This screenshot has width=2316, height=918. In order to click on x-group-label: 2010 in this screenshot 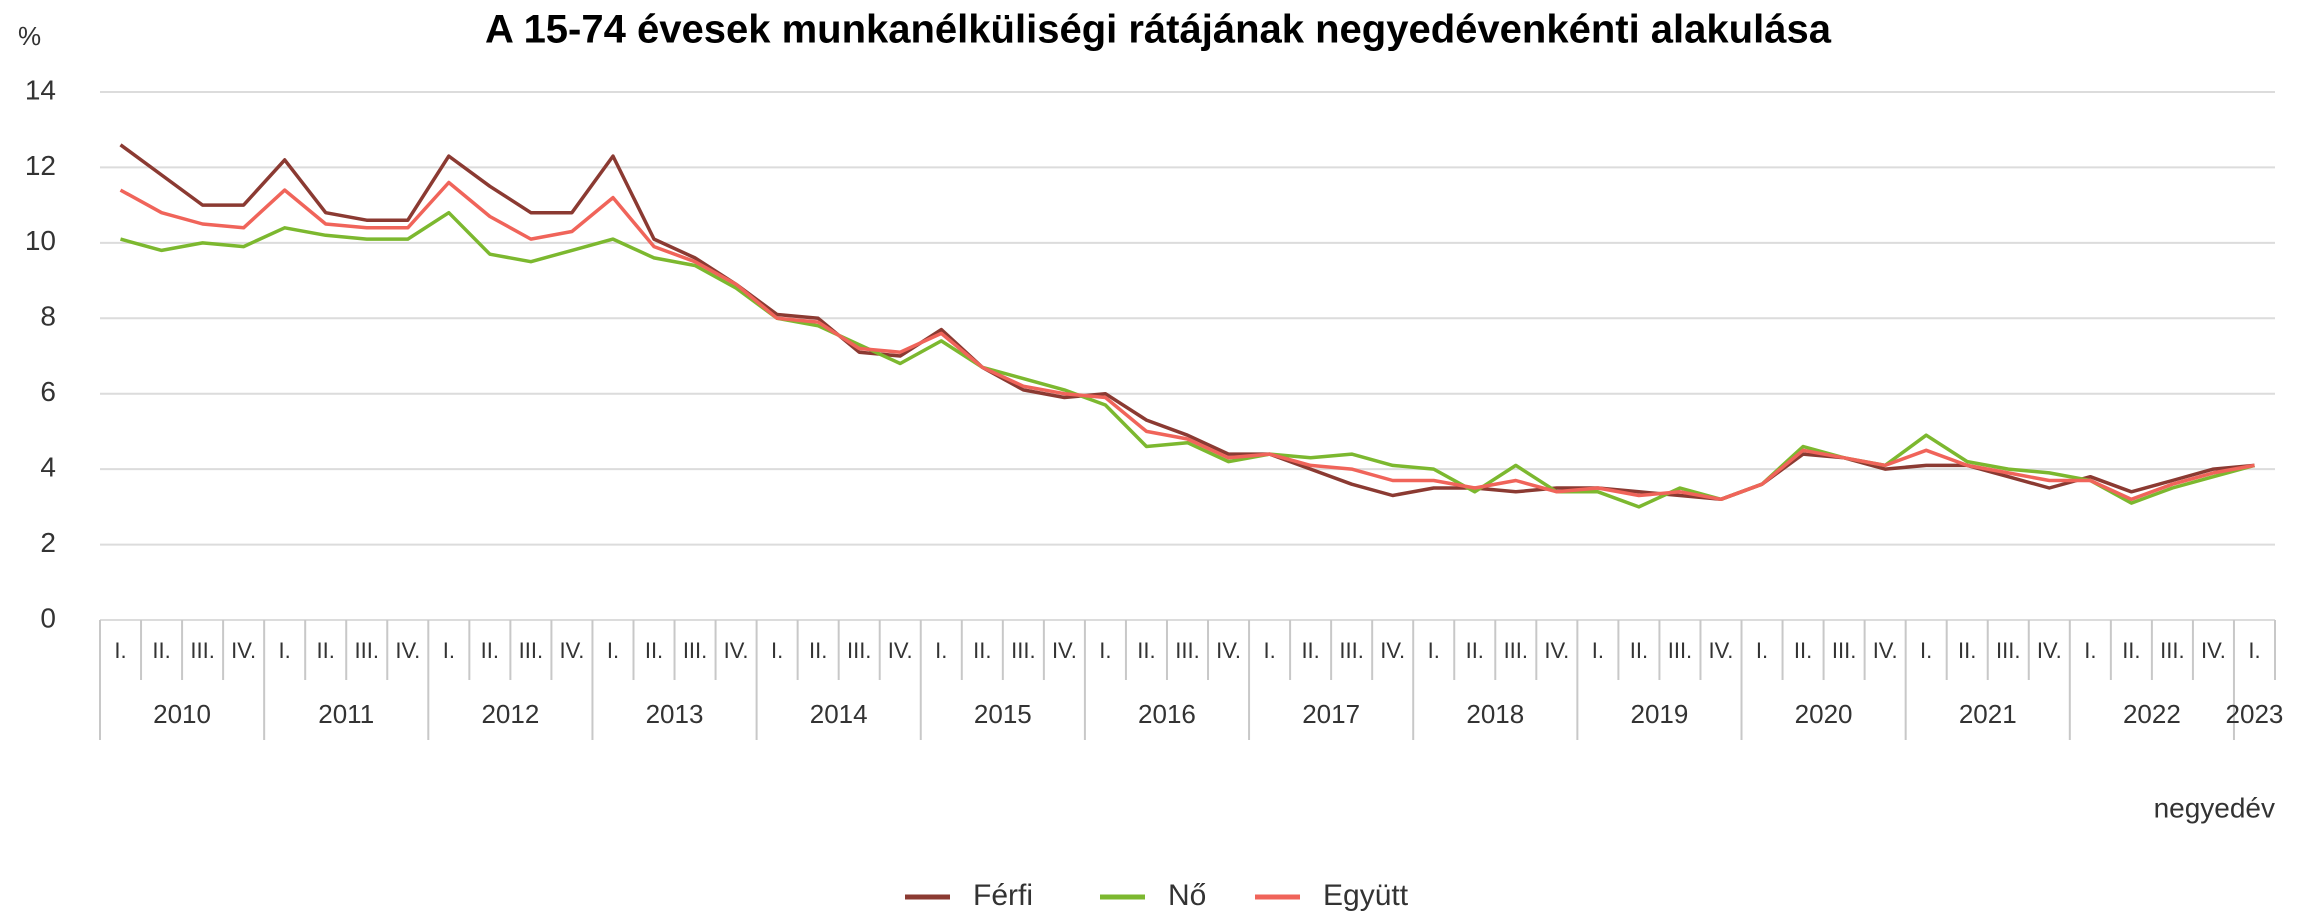, I will do `click(182, 714)`.